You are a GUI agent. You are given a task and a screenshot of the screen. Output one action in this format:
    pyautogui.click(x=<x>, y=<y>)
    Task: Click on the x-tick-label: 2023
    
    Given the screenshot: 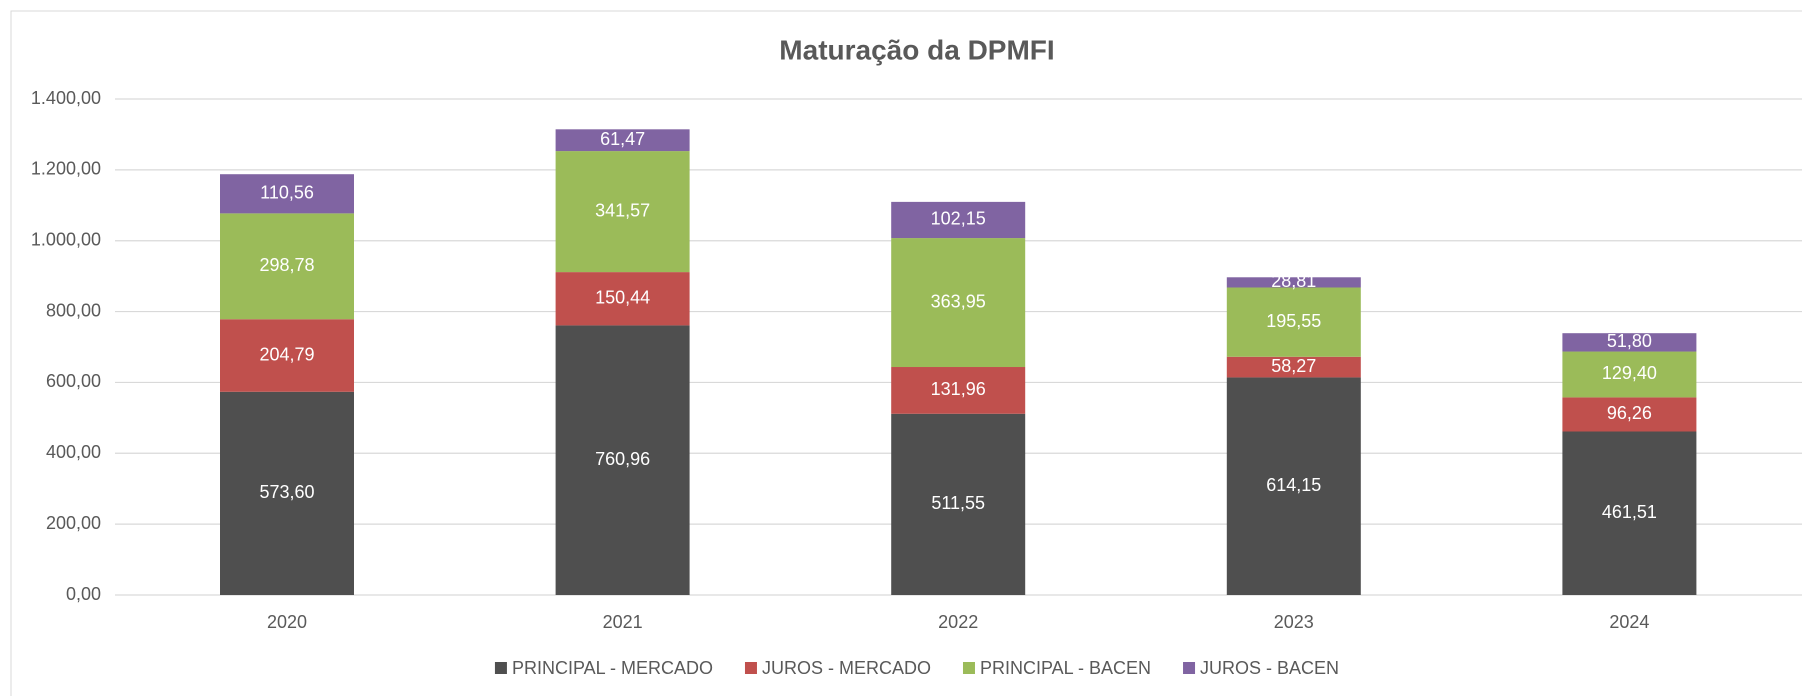 What is the action you would take?
    pyautogui.click(x=1294, y=622)
    